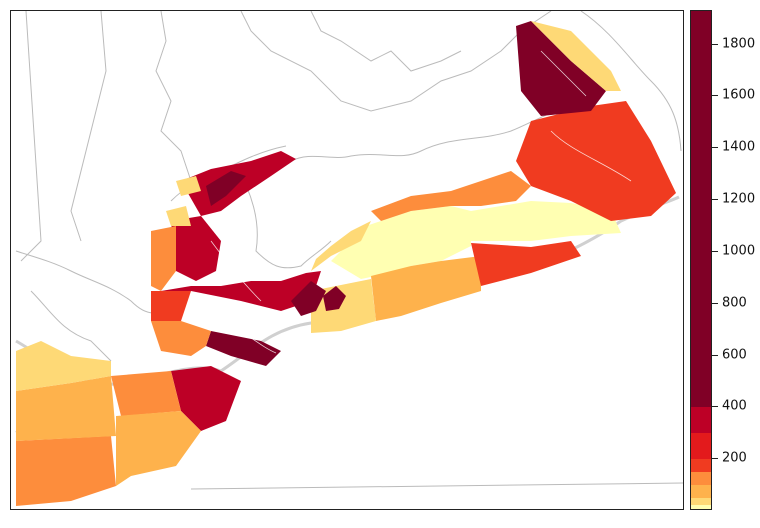  I want to click on legend-tick-label: 1600, so click(739, 95).